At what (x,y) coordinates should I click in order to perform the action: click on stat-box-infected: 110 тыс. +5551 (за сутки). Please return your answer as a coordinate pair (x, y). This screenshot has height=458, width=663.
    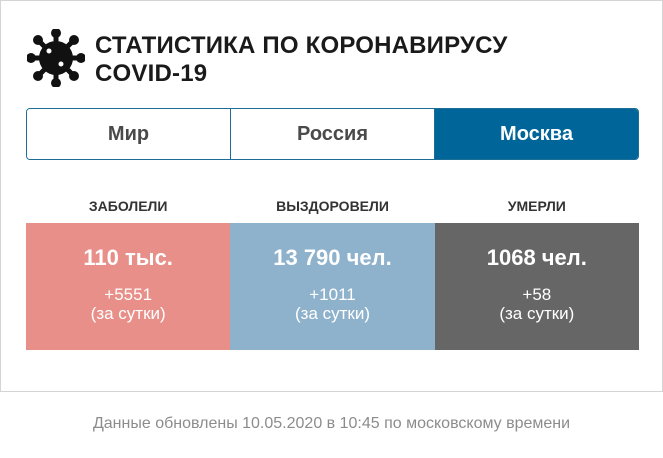
    Looking at the image, I should click on (128, 286).